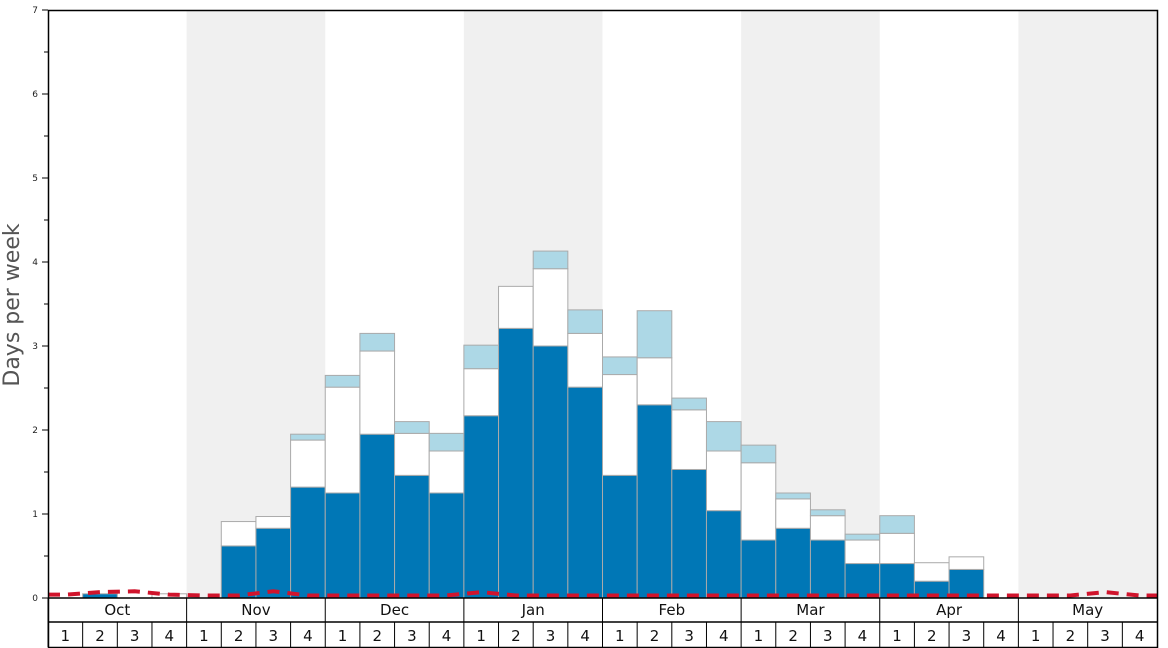 The image size is (1168, 648). I want to click on month-label: Oct, so click(117, 610).